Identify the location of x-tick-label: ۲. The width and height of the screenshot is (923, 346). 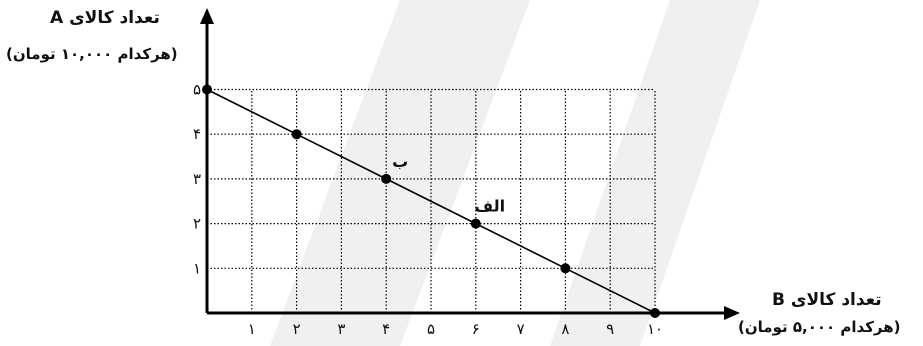
(297, 329).